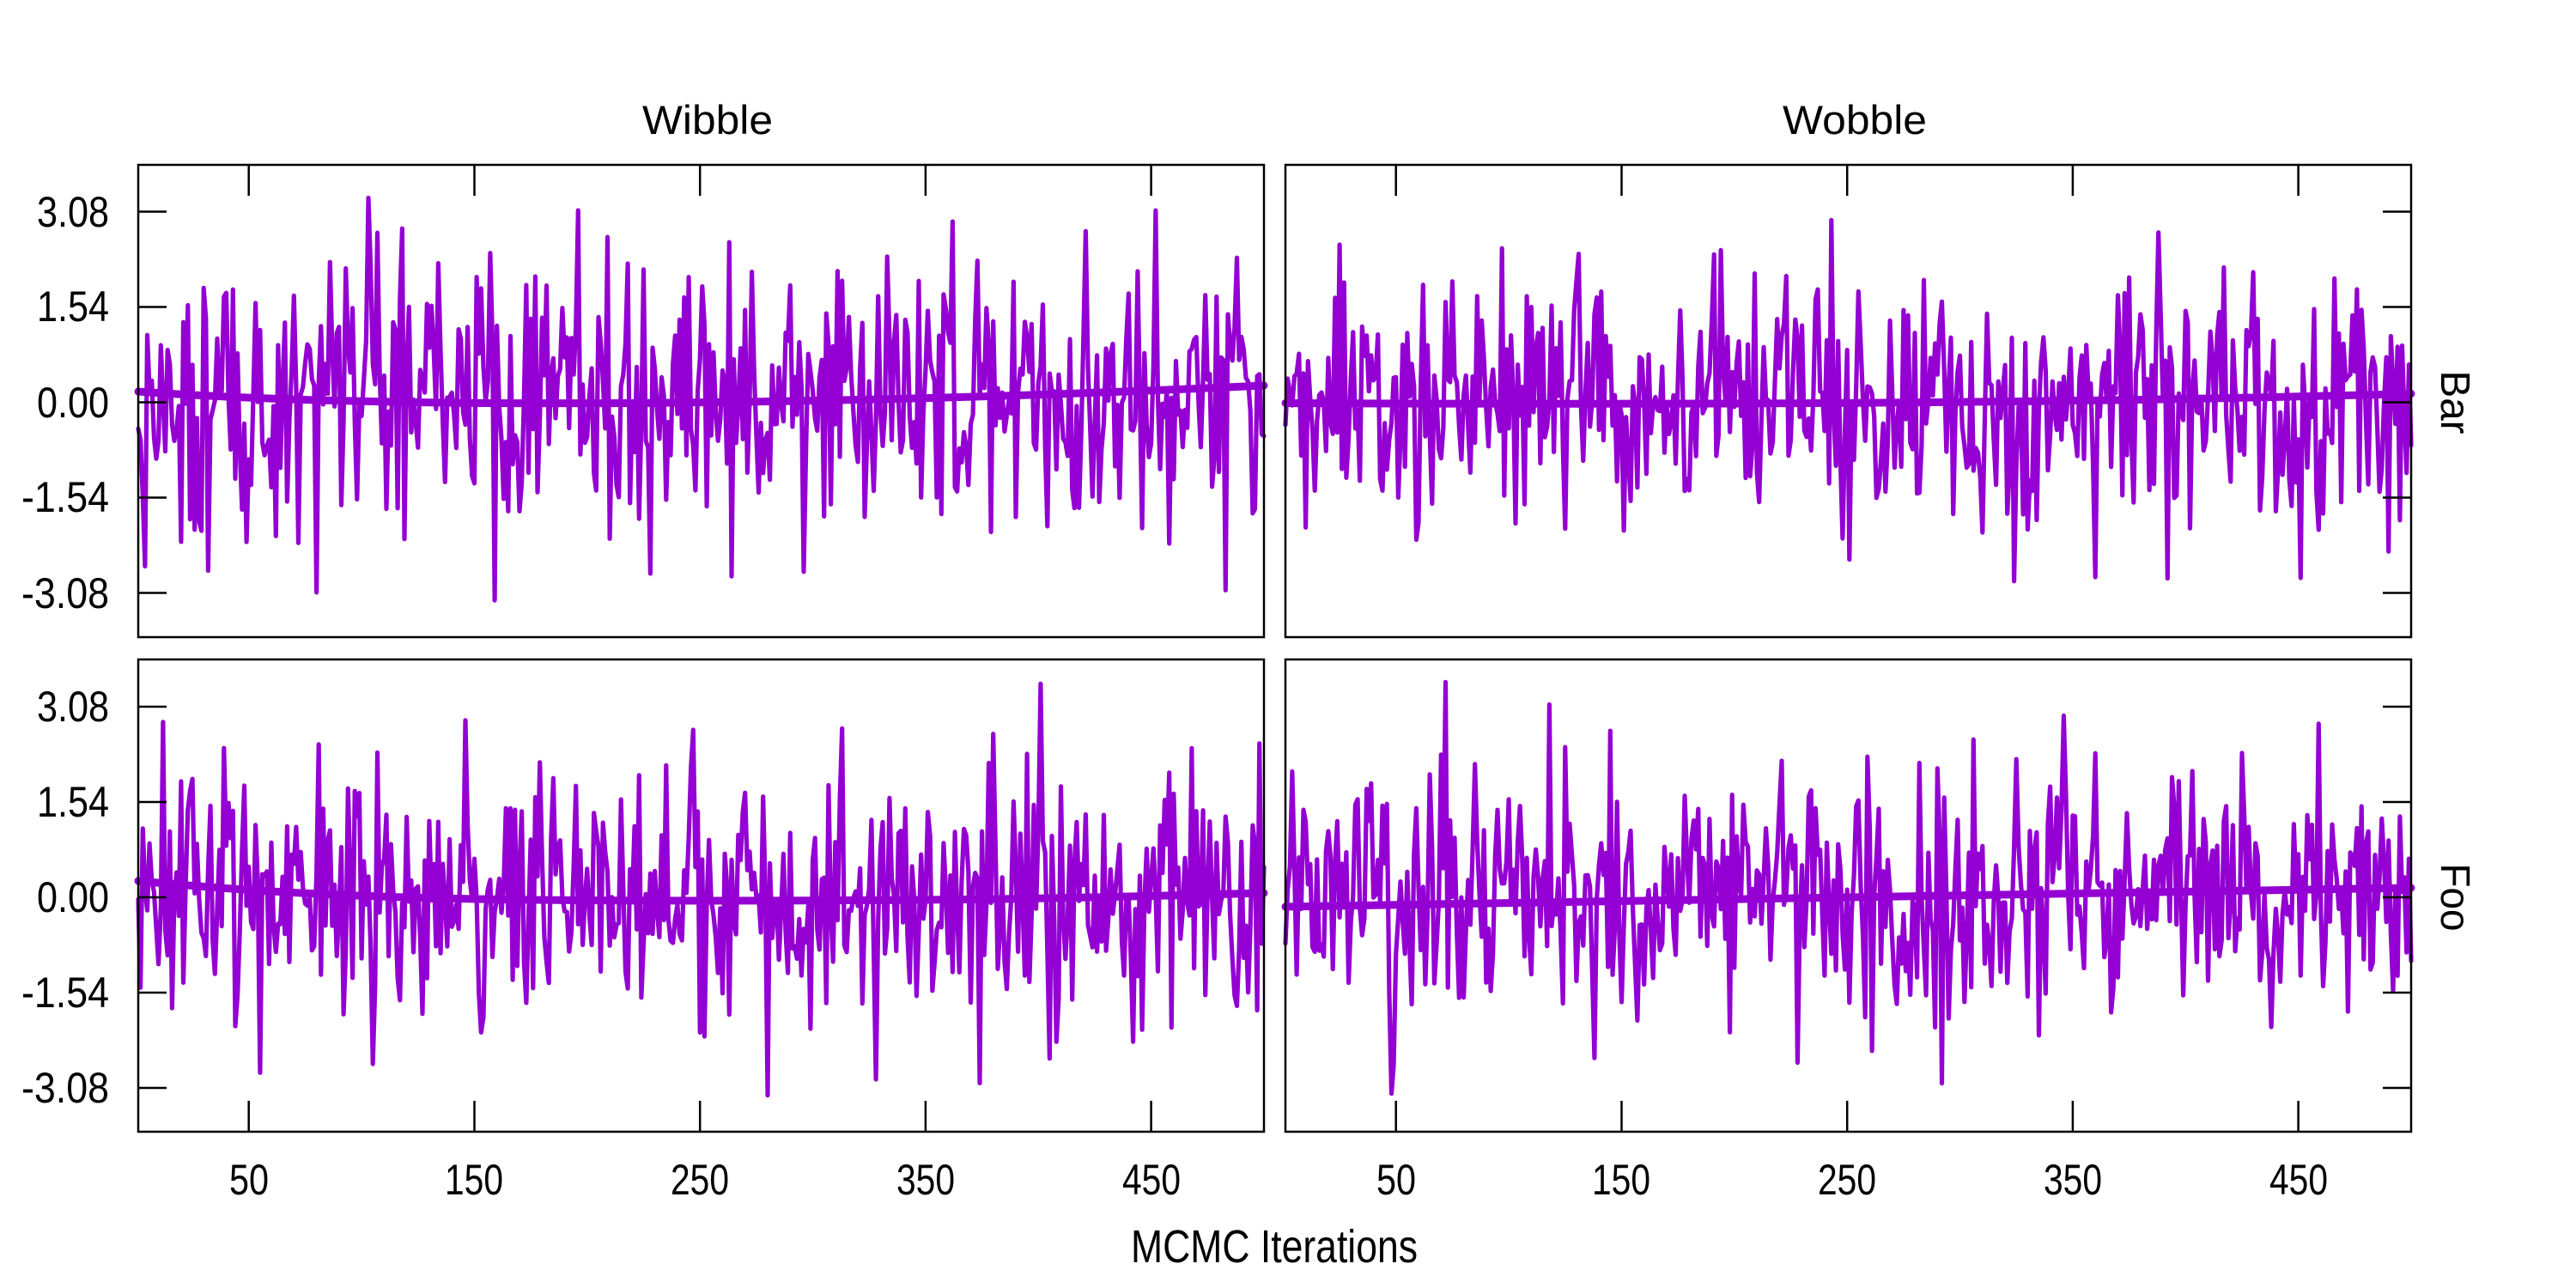 This screenshot has height=1288, width=2576. What do you see at coordinates (1855, 120) in the screenshot?
I see `svg-text: Wobble` at bounding box center [1855, 120].